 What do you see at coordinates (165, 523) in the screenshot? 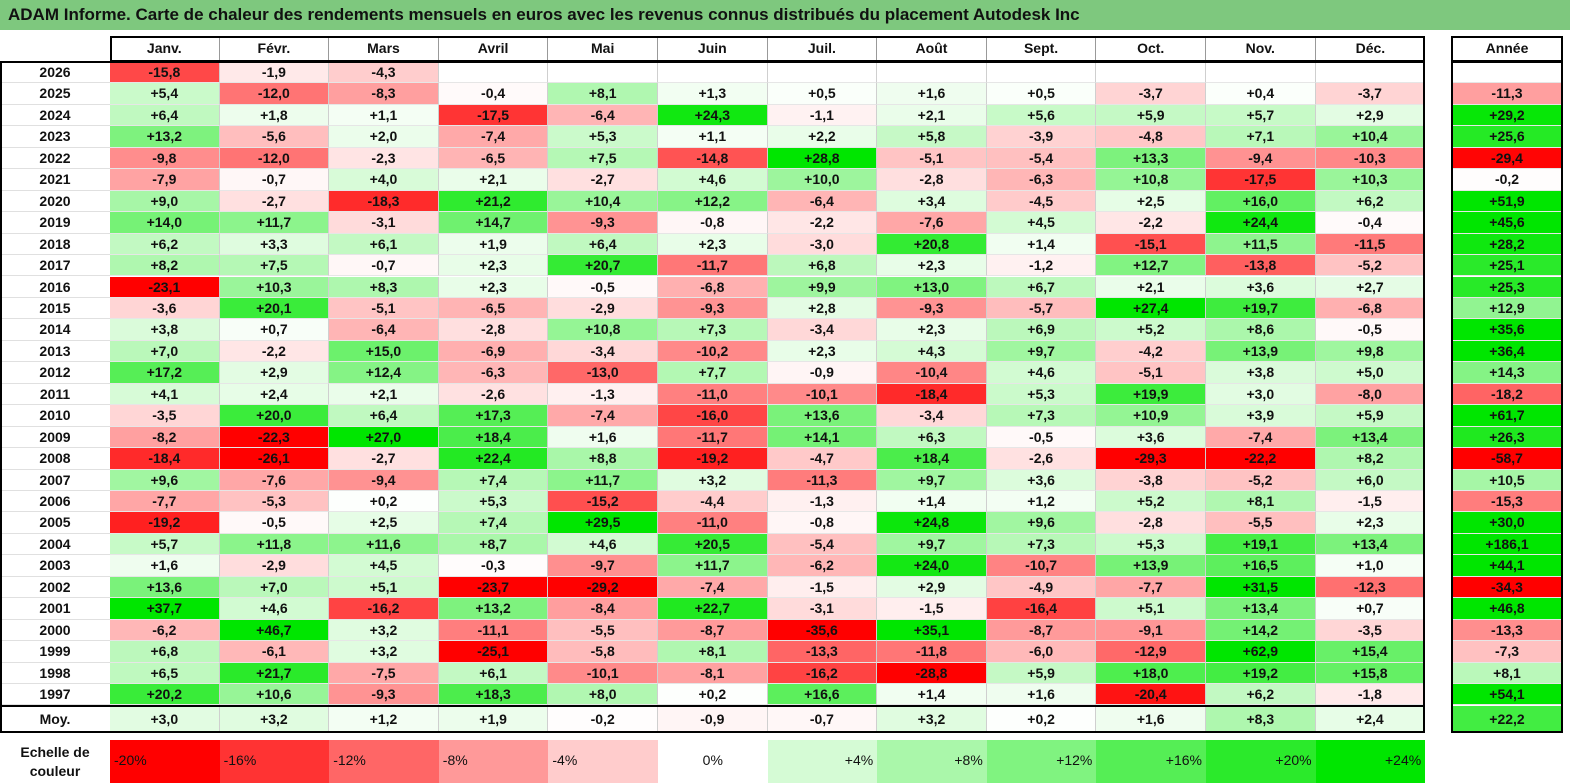
I see `cell-2005-1: -19,2` at bounding box center [165, 523].